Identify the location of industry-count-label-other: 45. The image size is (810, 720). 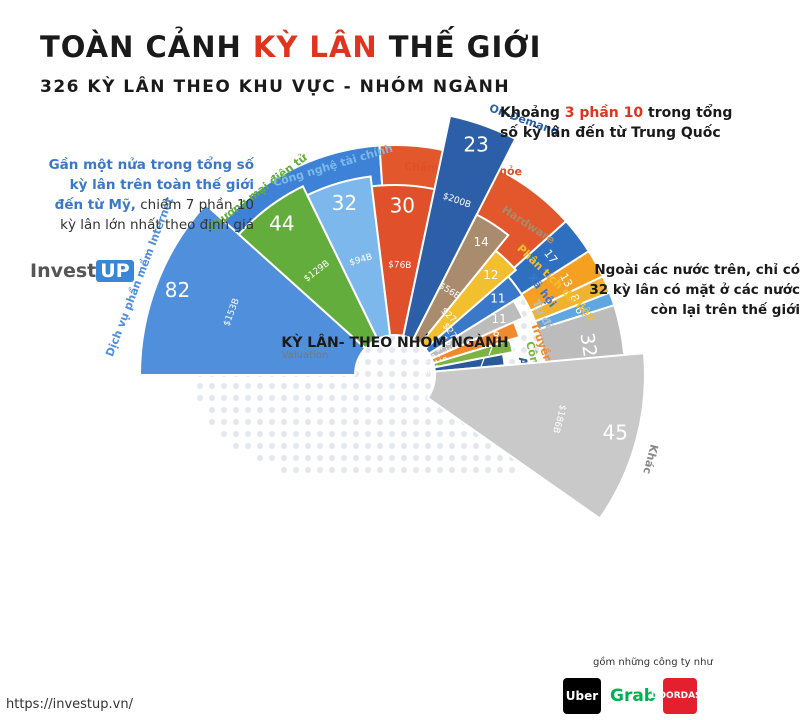
(614, 433).